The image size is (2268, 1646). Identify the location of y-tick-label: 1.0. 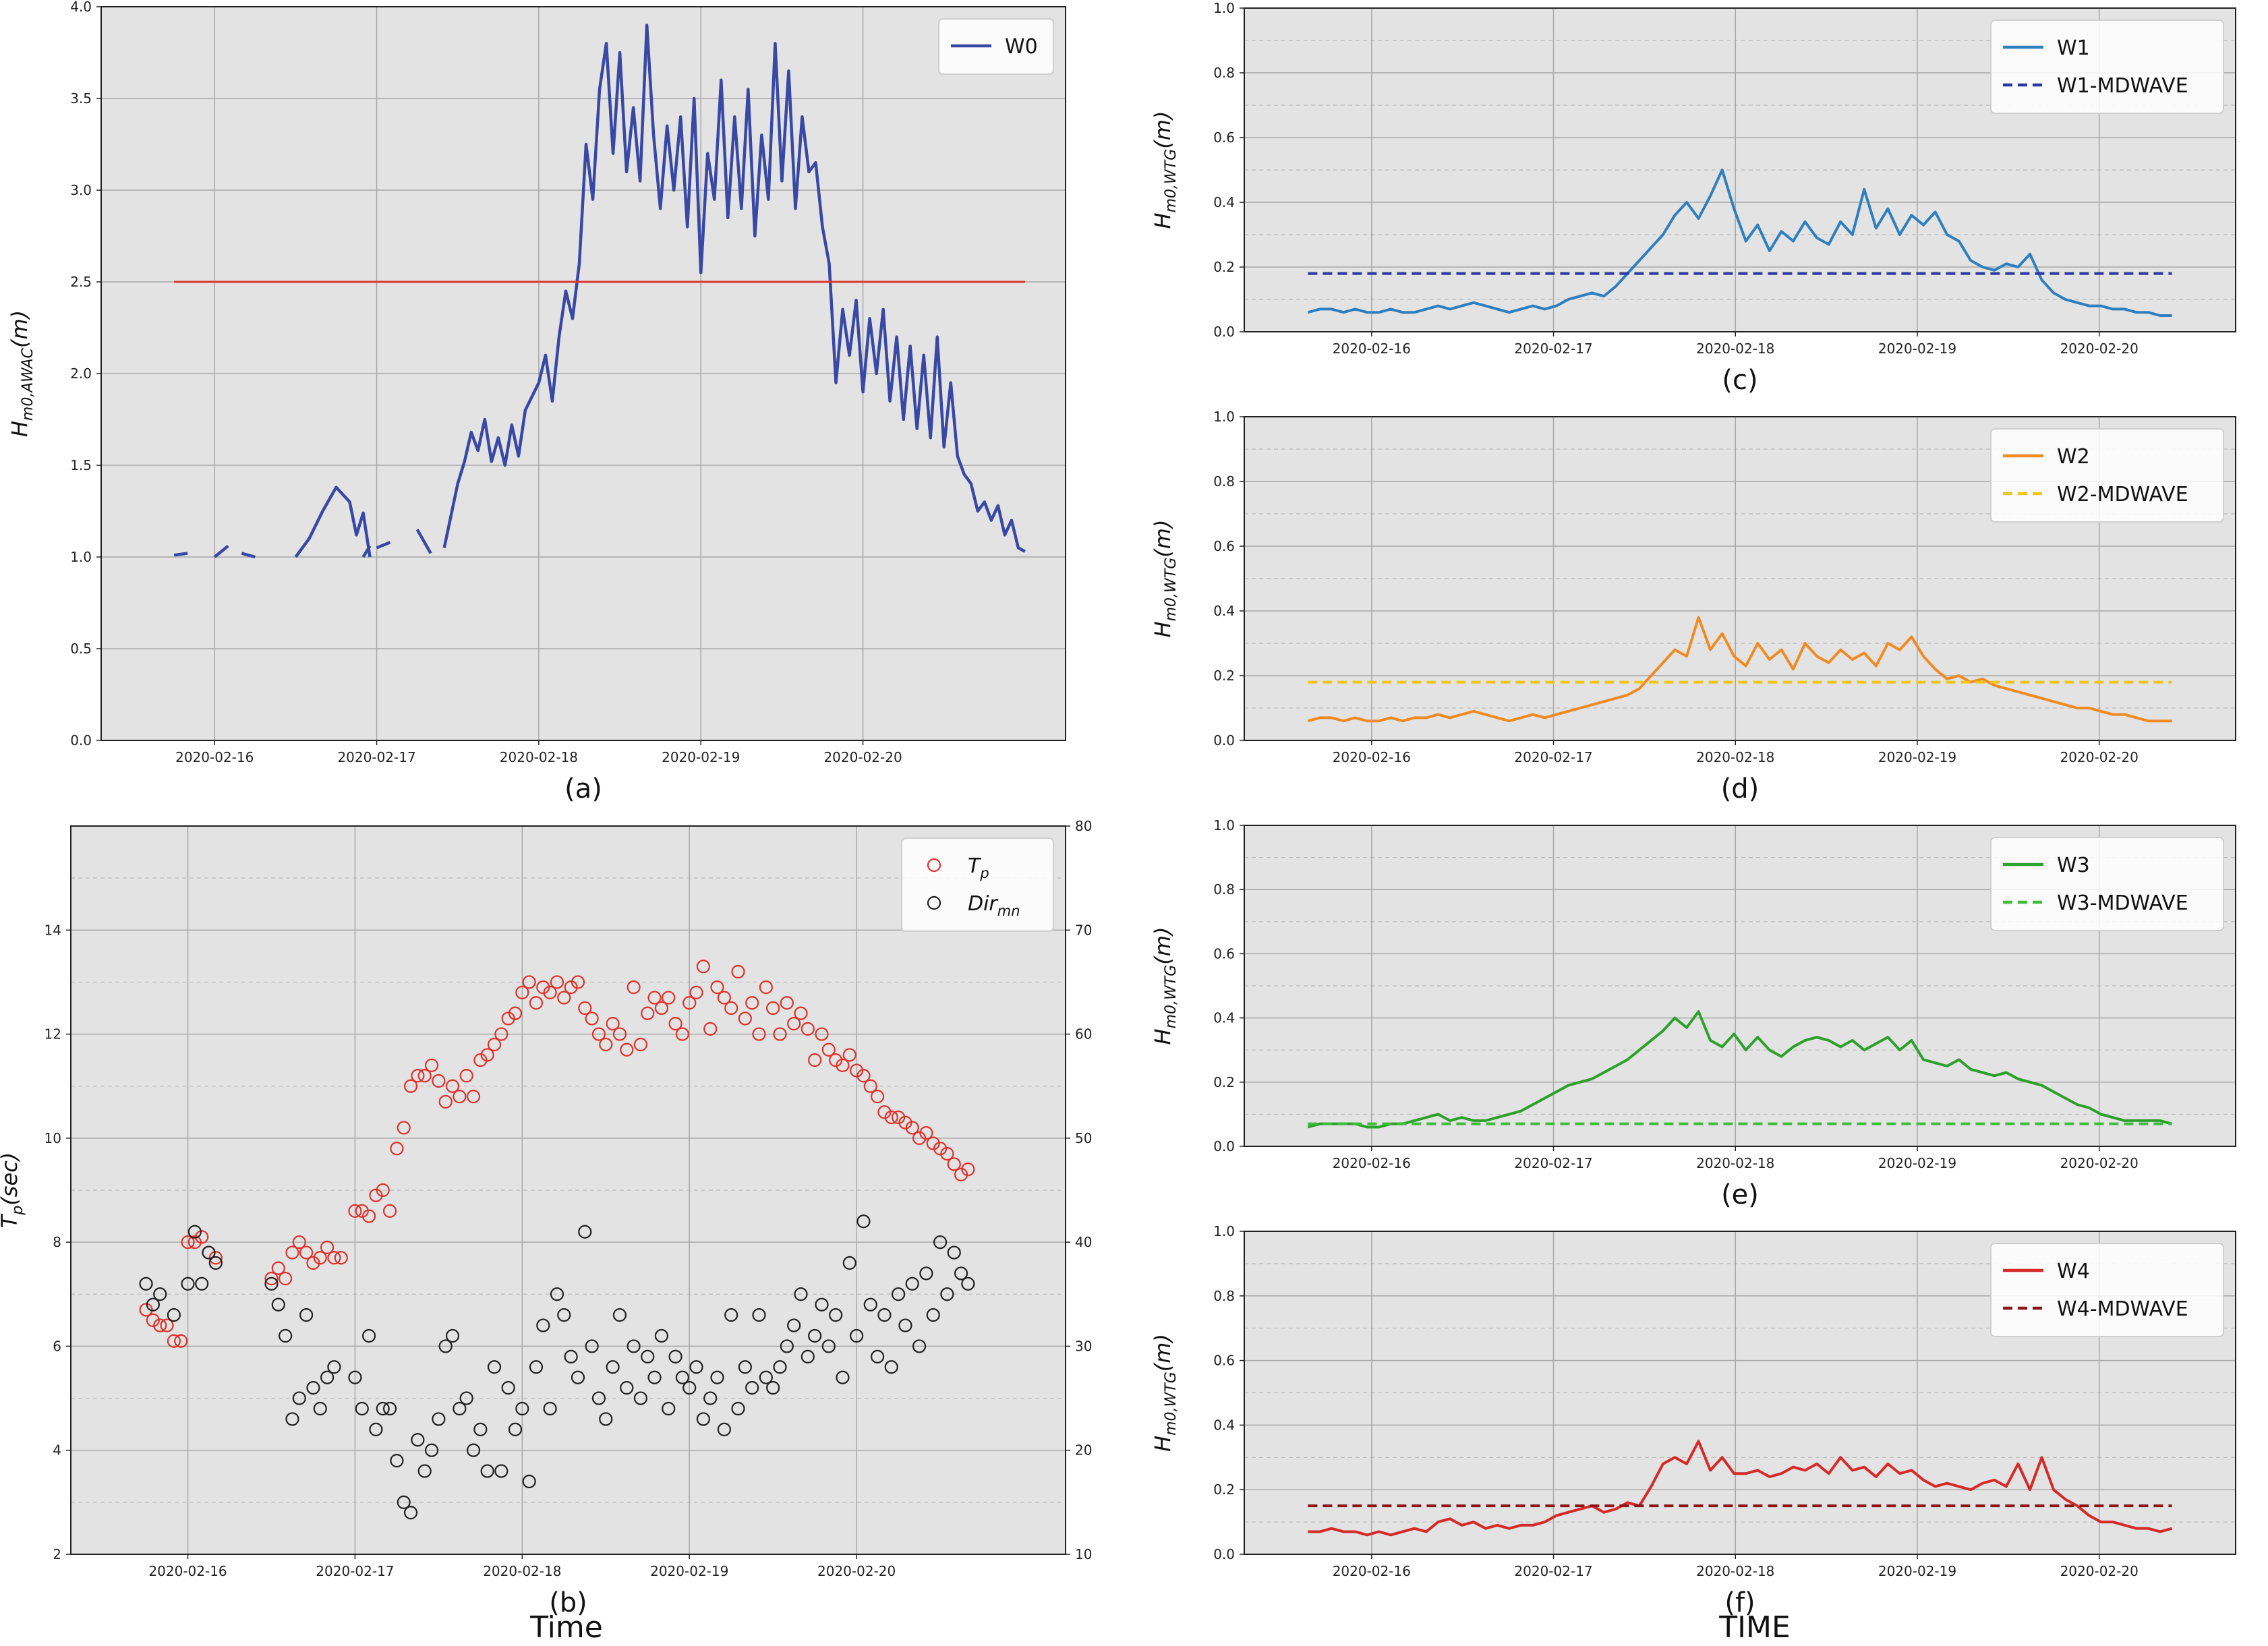
(1224, 1231).